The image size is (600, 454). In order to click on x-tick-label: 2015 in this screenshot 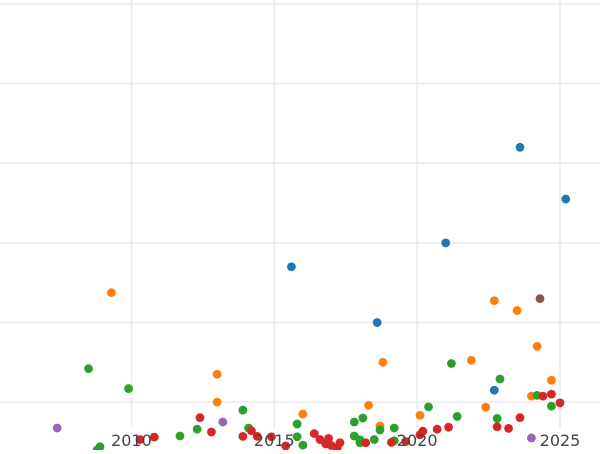, I will do `click(274, 440)`.